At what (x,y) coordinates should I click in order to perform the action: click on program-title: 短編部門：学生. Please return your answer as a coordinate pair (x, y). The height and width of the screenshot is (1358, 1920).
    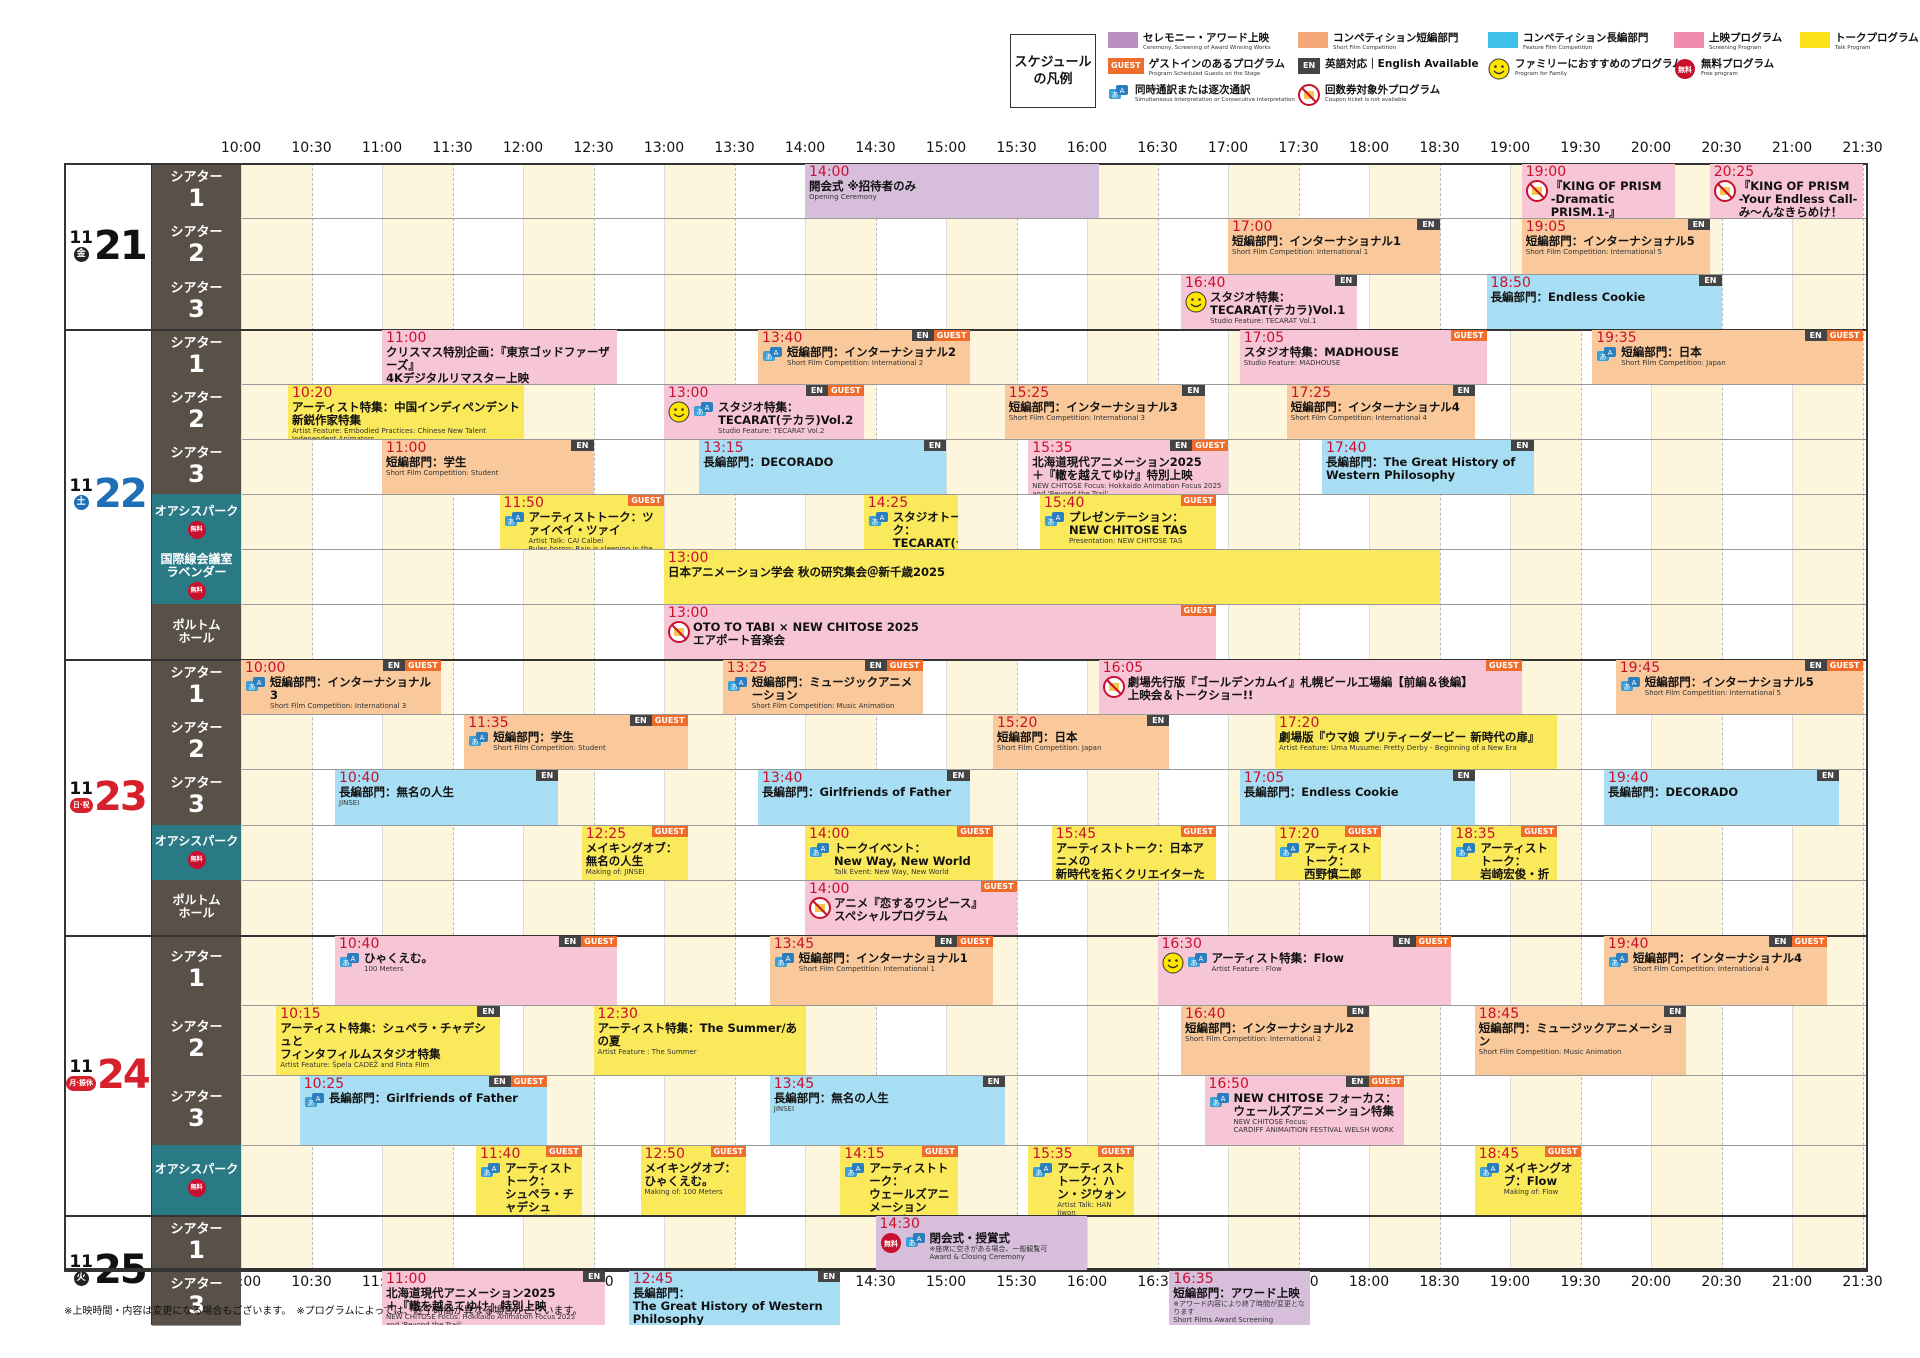
    Looking at the image, I should click on (426, 462).